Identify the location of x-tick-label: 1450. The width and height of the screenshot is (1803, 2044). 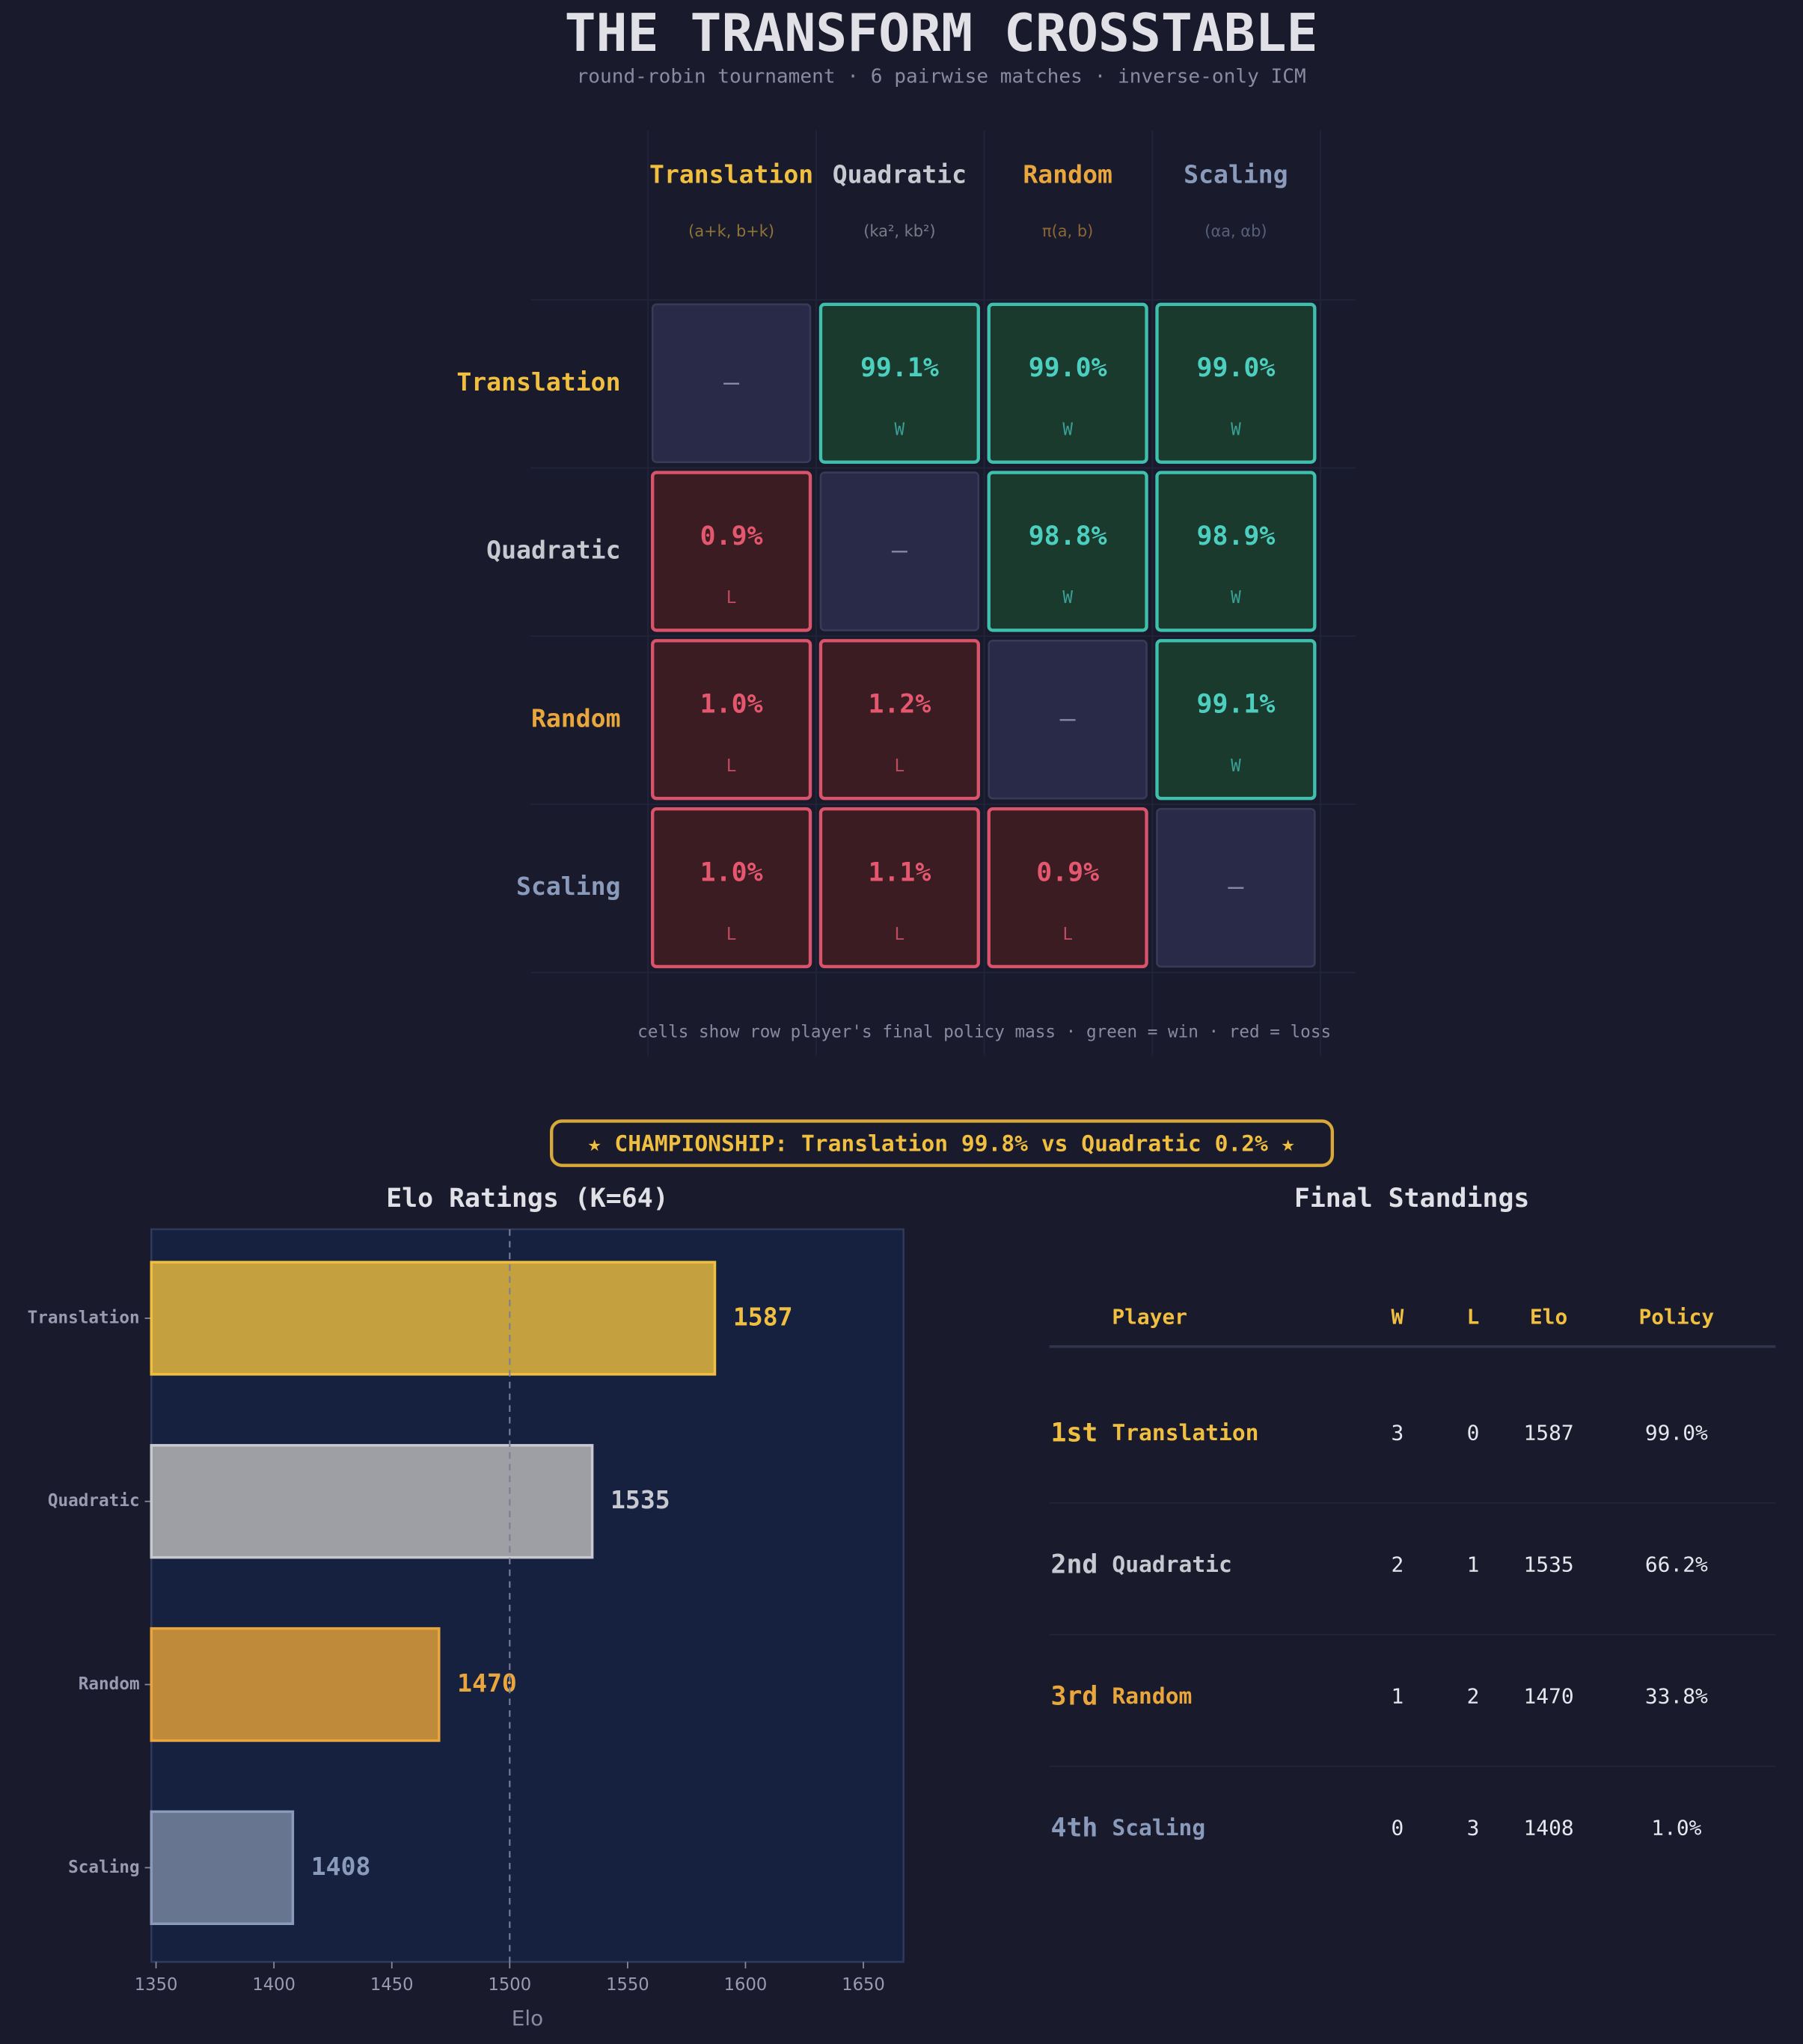
(392, 1985).